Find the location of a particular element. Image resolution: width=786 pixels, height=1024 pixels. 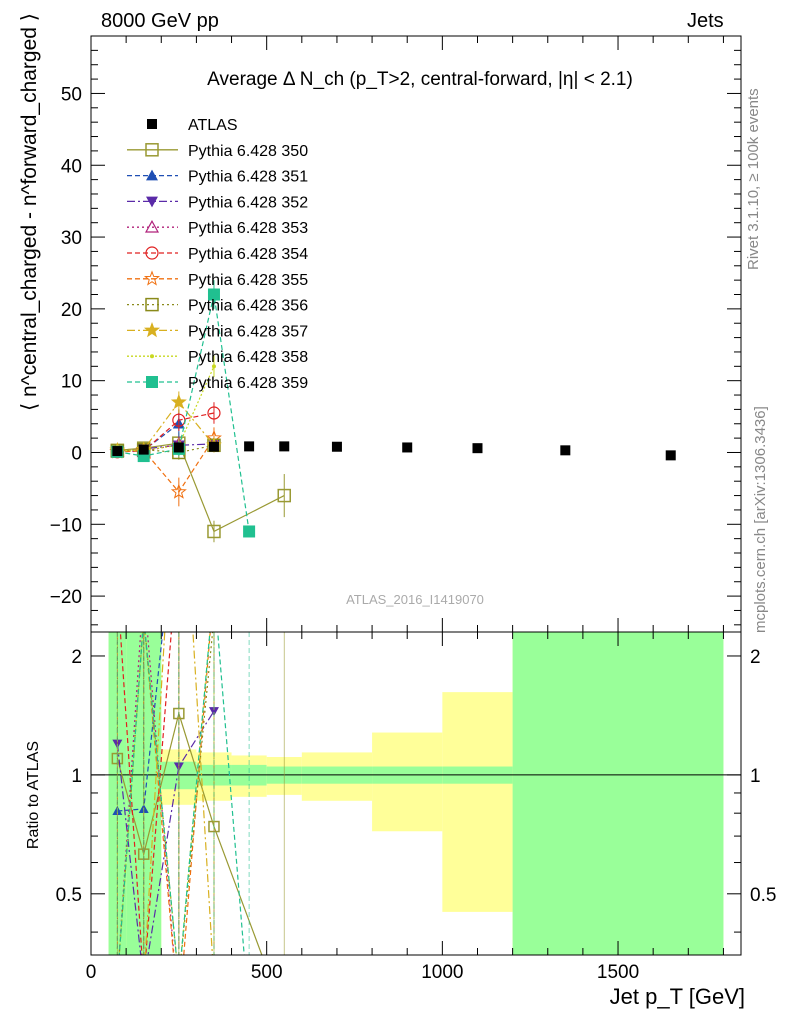

y-tick-label-1: −10 is located at coordinates (66, 525).